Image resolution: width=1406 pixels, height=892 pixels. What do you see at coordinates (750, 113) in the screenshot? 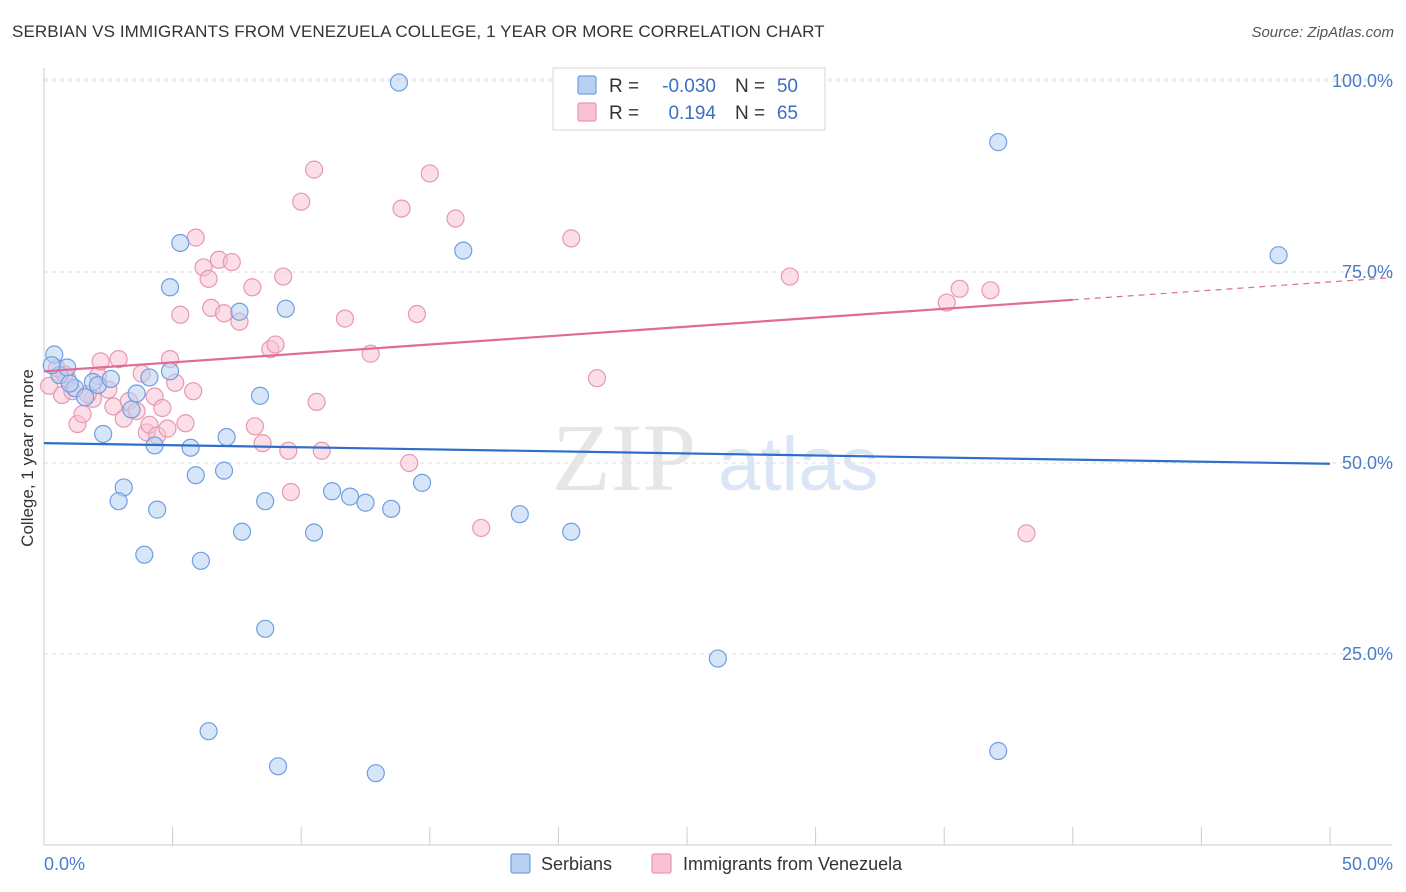
I see `legend-n-label-venezuela: N =` at bounding box center [750, 113].